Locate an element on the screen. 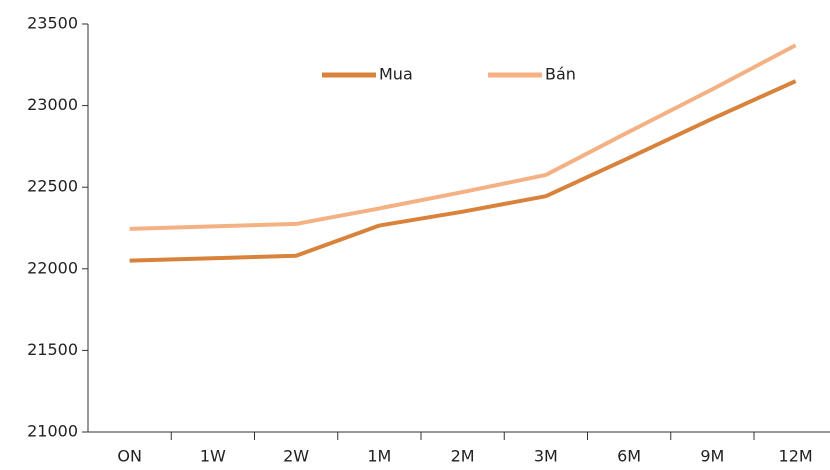 The width and height of the screenshot is (830, 470). x-tick-label: 2M is located at coordinates (463, 456).